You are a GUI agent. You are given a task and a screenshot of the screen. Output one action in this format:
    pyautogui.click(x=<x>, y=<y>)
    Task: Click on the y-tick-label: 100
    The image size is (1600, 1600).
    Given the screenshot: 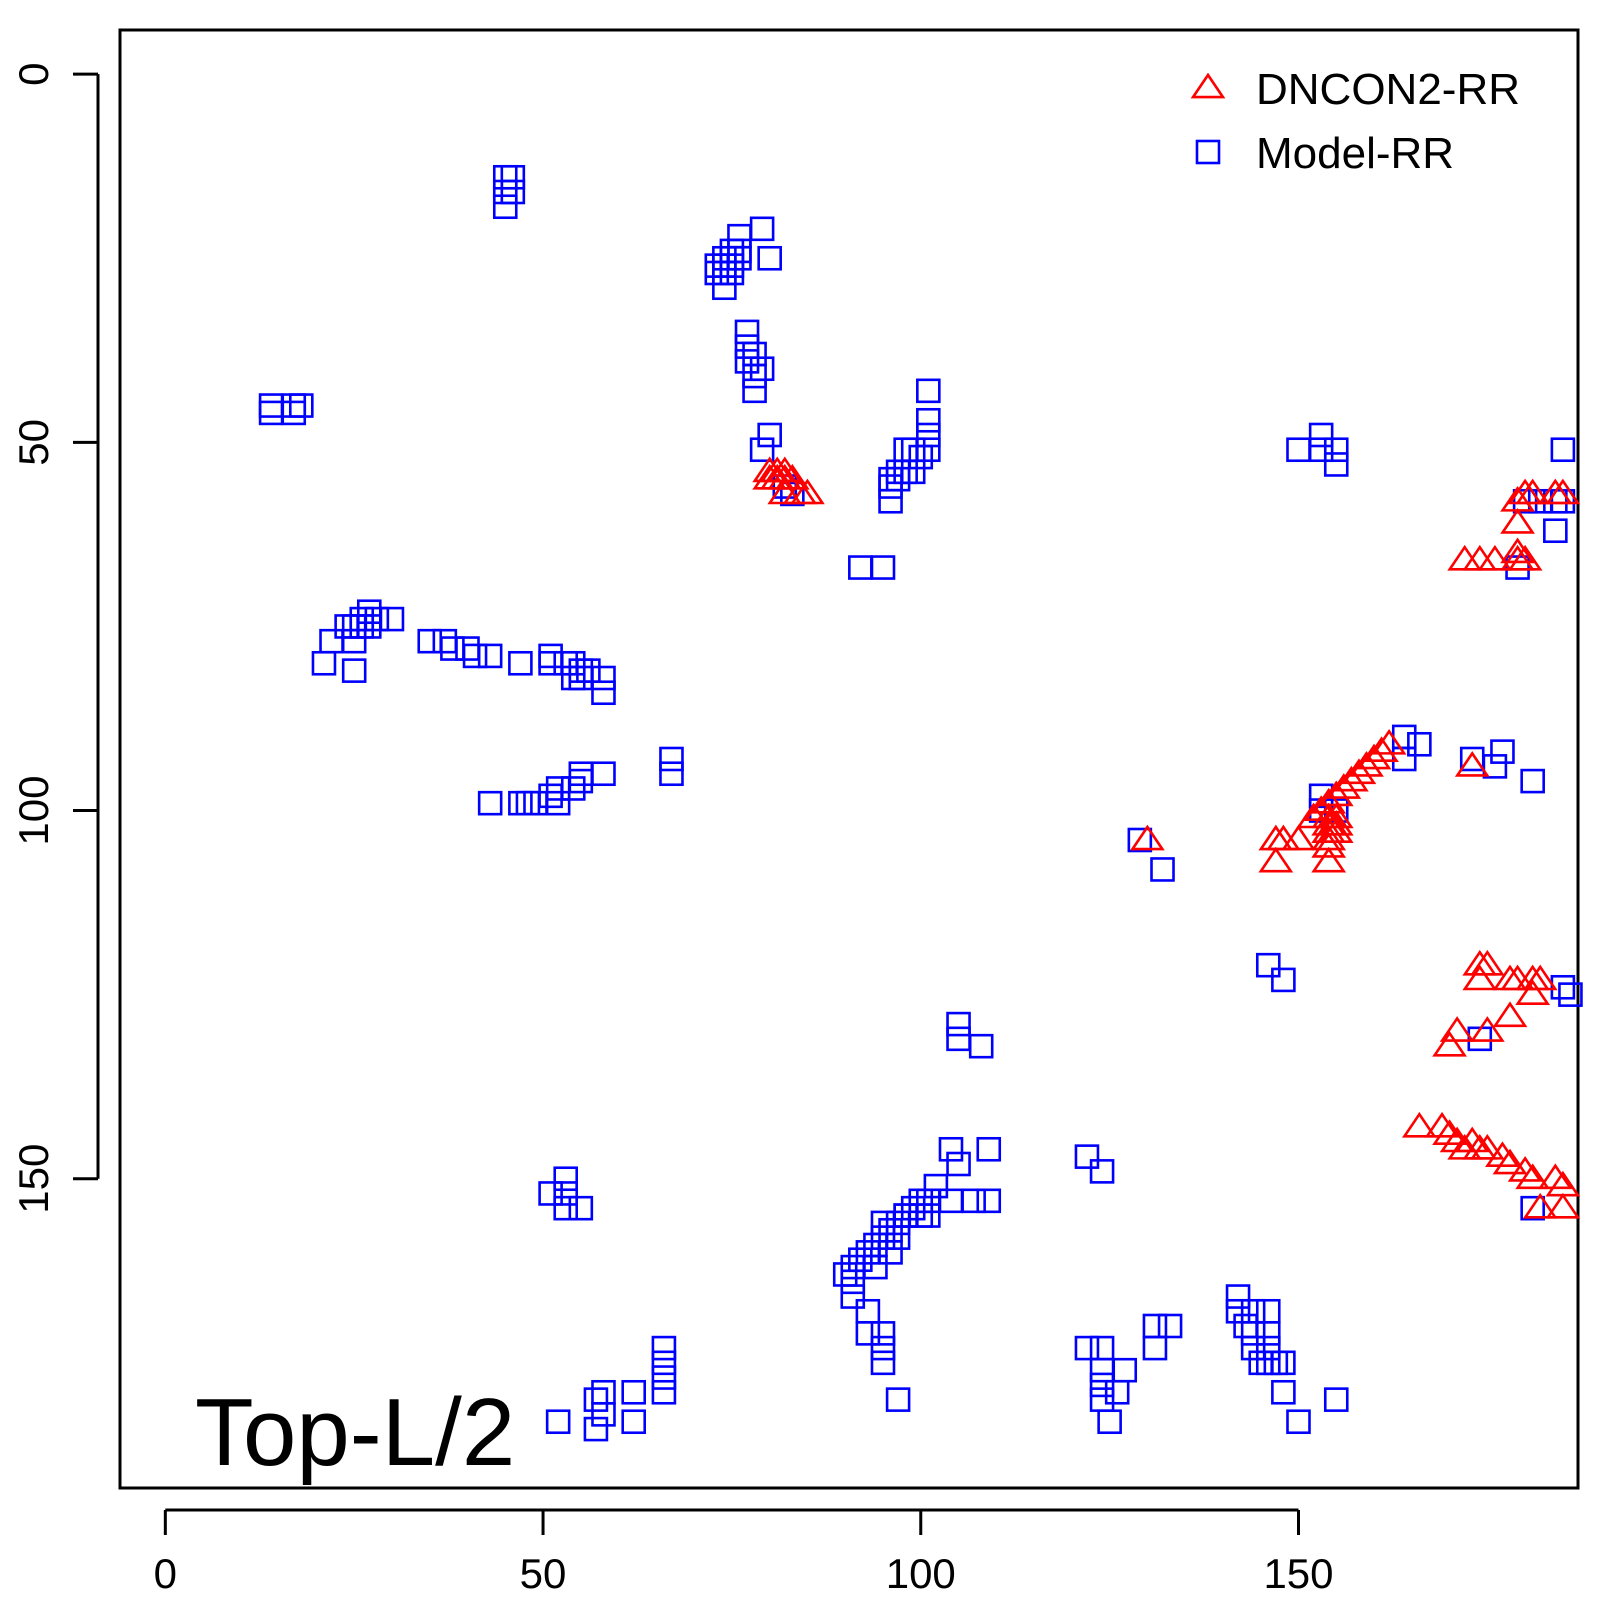 What is the action you would take?
    pyautogui.click(x=33, y=811)
    